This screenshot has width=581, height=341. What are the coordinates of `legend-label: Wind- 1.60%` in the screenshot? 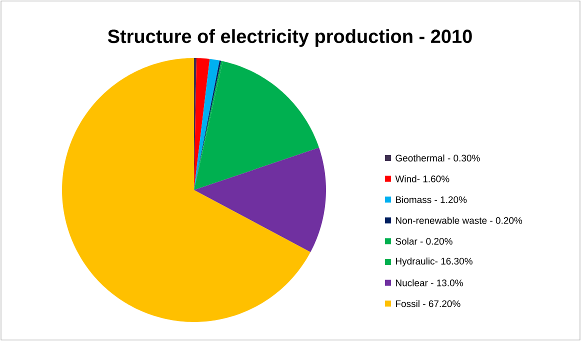 It's located at (422, 178).